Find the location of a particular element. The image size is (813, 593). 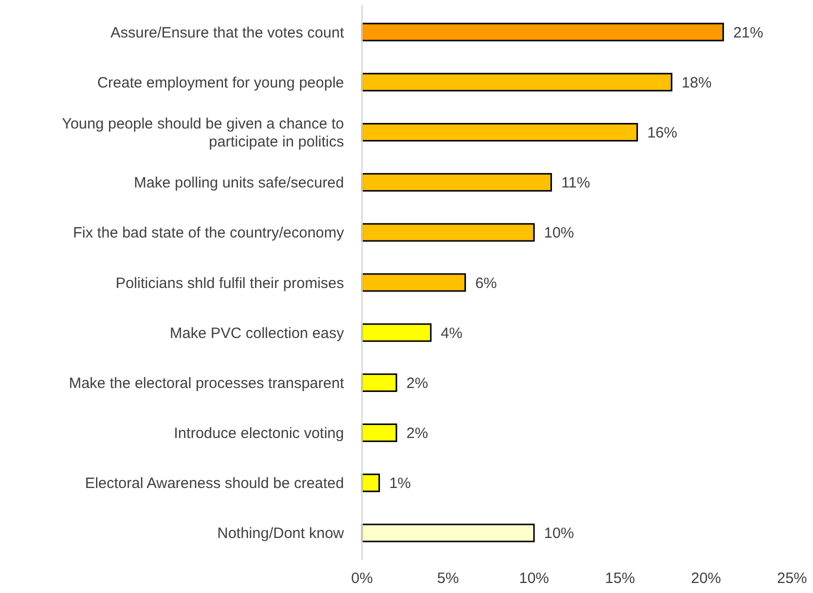

y-tick-label: Make polling units safe/secured is located at coordinates (239, 183).